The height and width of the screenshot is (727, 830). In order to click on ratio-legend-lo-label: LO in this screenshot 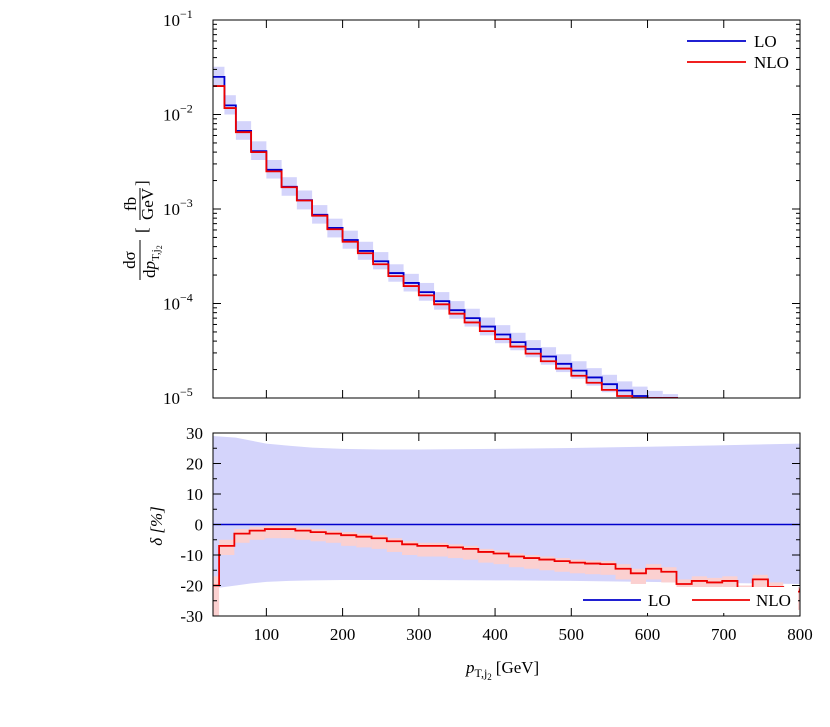, I will do `click(659, 600)`.